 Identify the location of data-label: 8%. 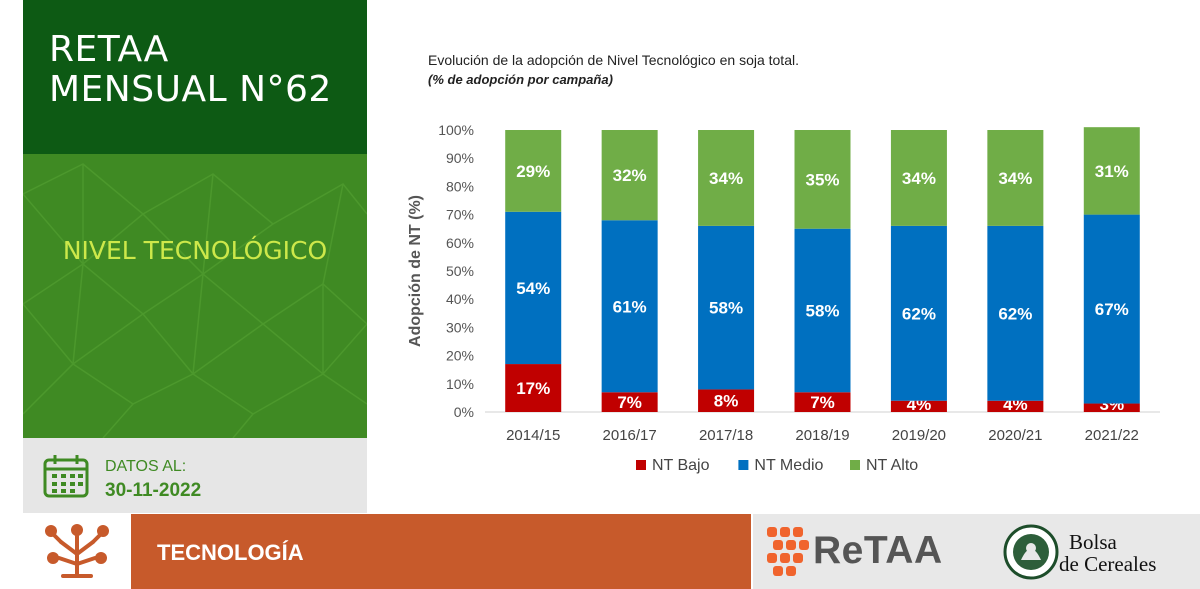
(726, 401).